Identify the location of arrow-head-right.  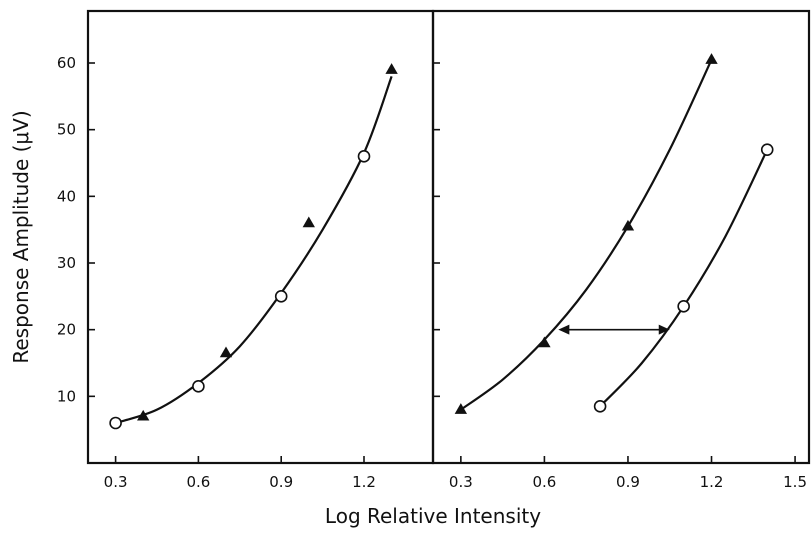
(664, 329).